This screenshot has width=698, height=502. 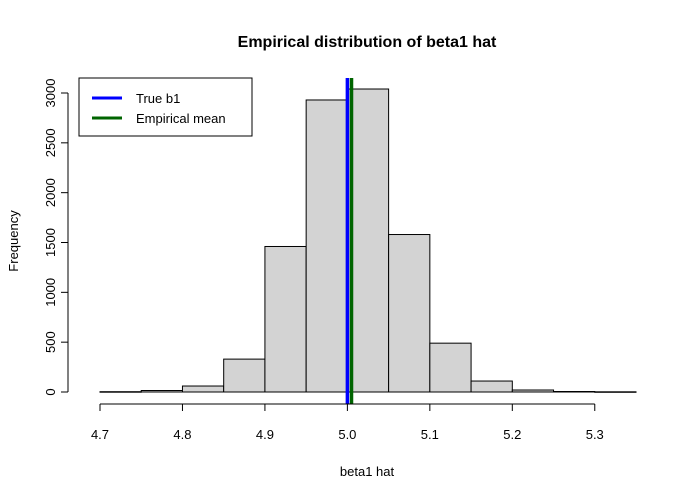 What do you see at coordinates (50, 93) in the screenshot?
I see `y-tick-label: 3000` at bounding box center [50, 93].